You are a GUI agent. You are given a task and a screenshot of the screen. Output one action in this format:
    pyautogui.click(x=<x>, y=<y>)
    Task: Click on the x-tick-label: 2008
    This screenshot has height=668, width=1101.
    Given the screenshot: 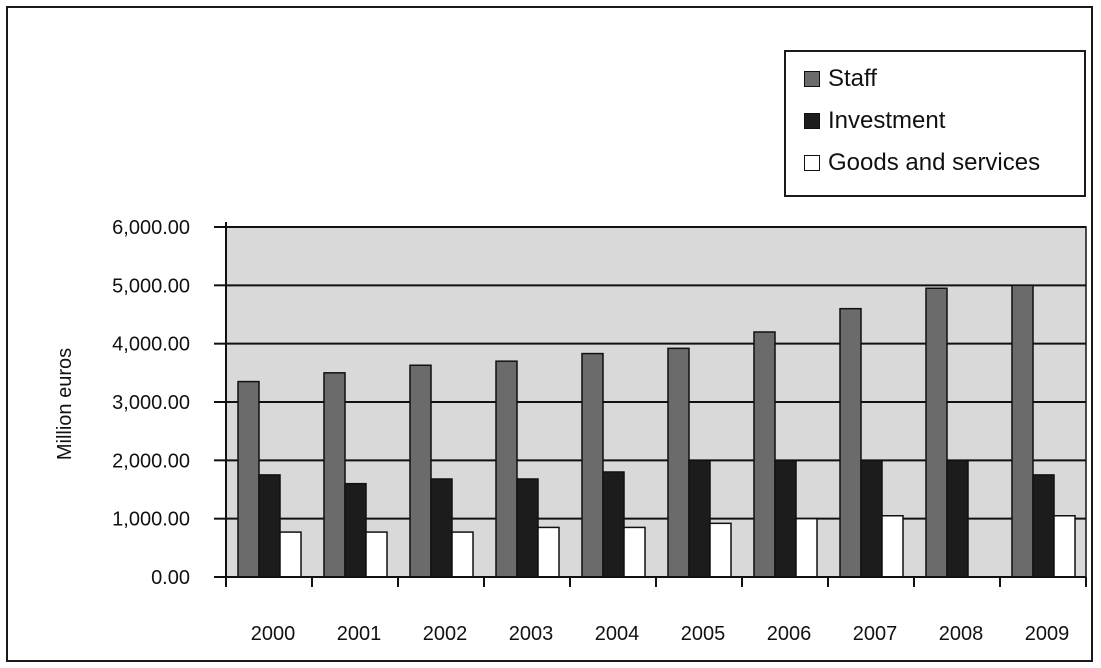 What is the action you would take?
    pyautogui.click(x=961, y=634)
    